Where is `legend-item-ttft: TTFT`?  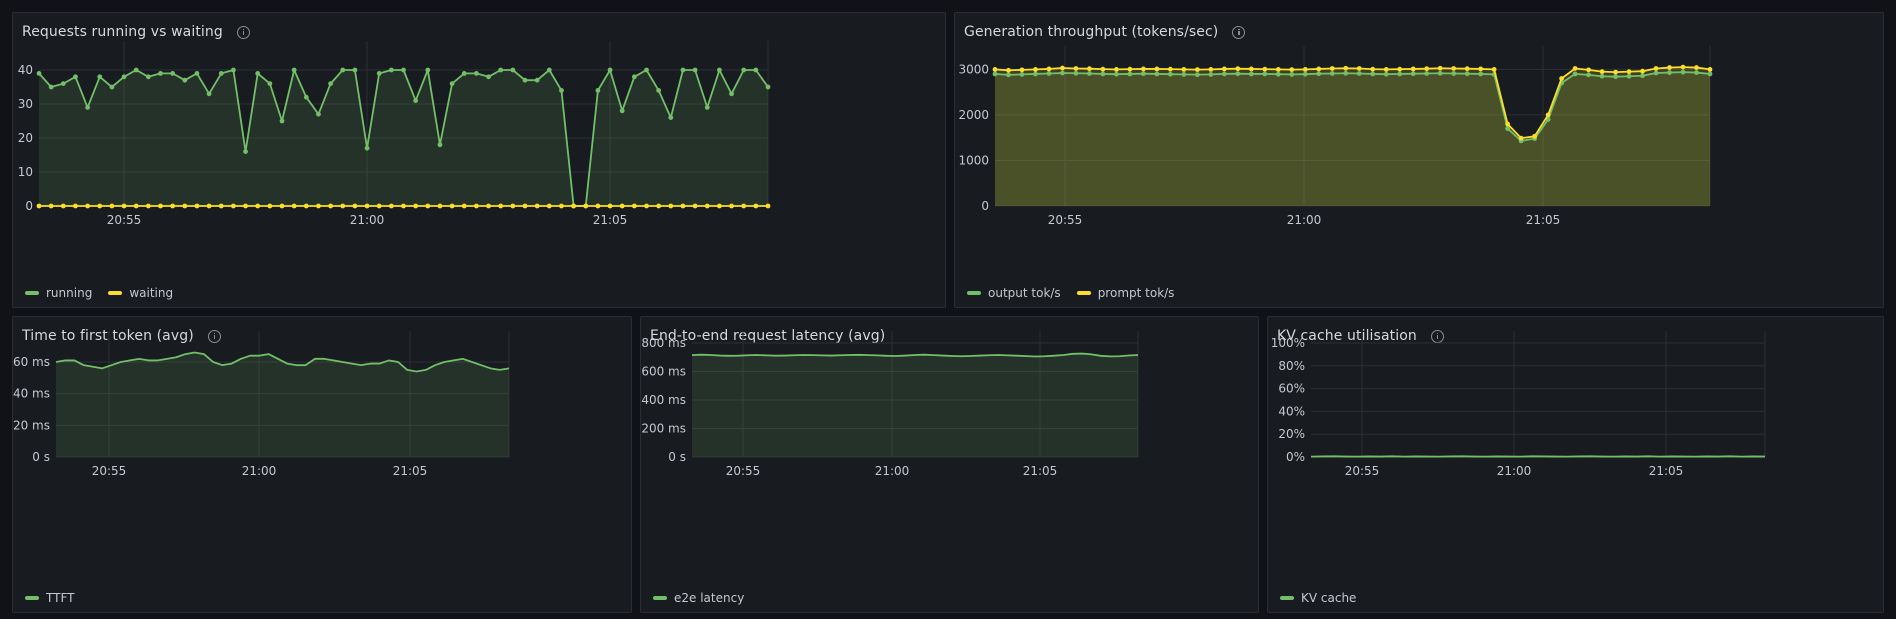
legend-item-ttft: TTFT is located at coordinates (49, 598).